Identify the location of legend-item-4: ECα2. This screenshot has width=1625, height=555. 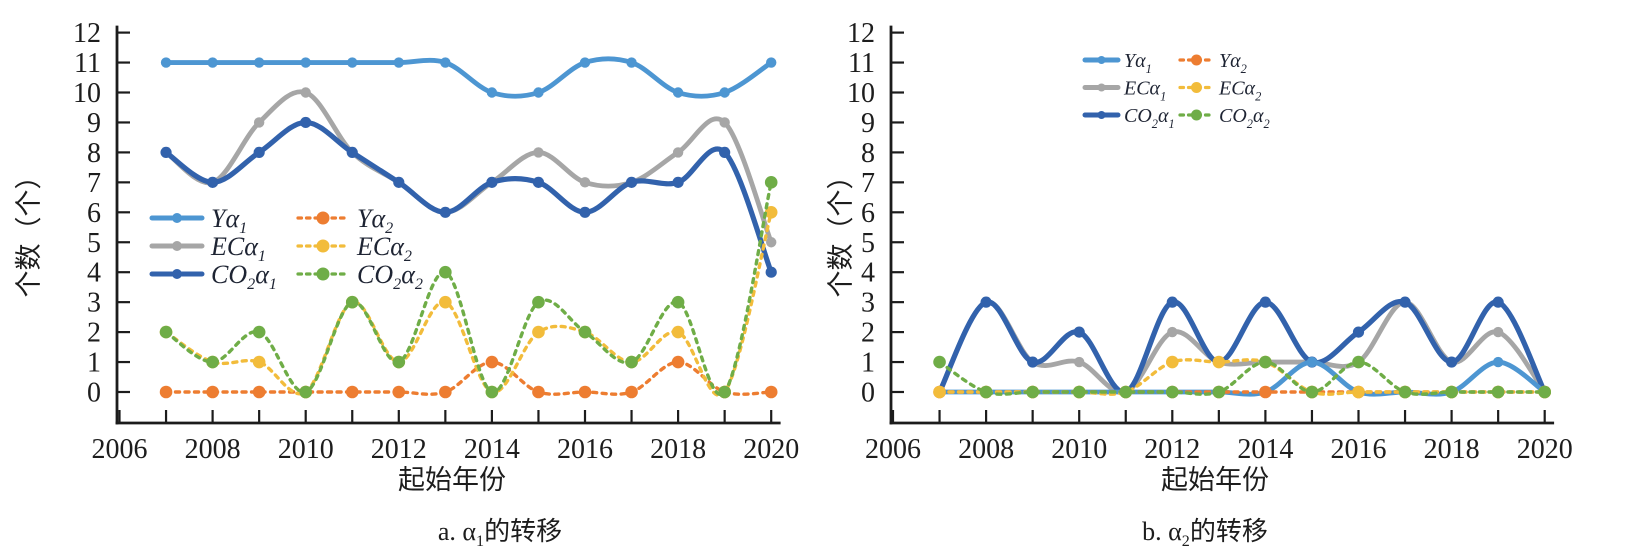
(1219, 90).